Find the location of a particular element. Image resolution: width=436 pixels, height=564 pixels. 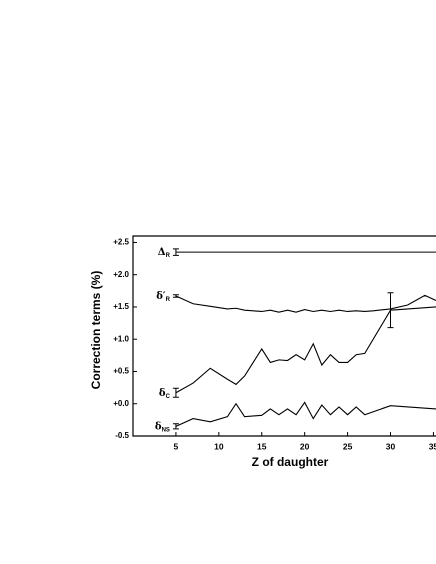

x-tick-label: 10 is located at coordinates (219, 446).